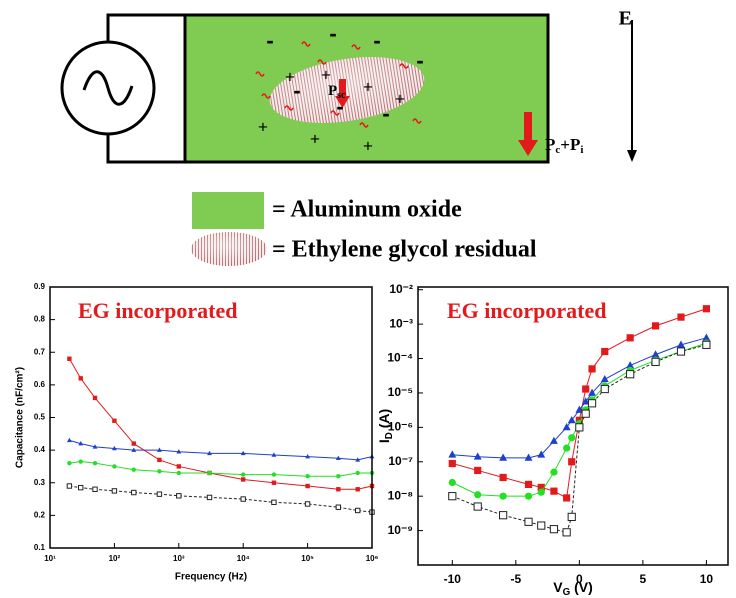  Describe the element at coordinates (625, 19) in the screenshot. I see `field-label: E` at that location.